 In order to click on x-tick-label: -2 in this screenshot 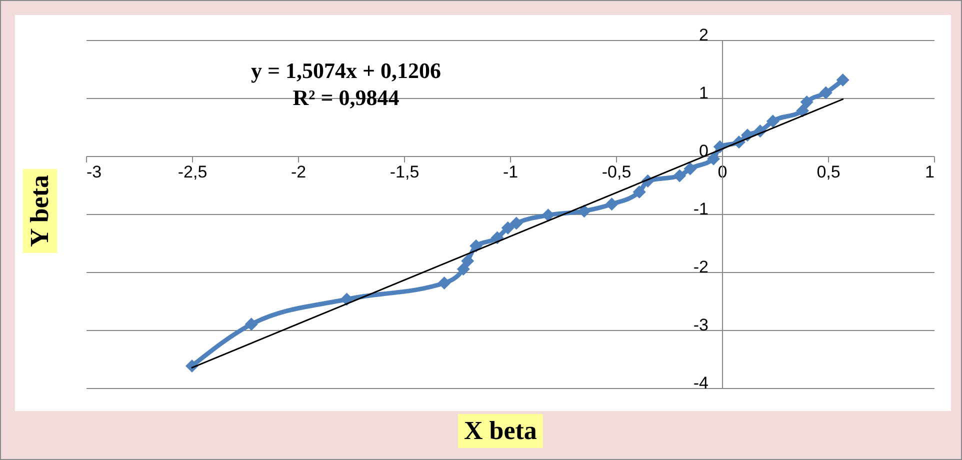, I will do `click(298, 172)`.